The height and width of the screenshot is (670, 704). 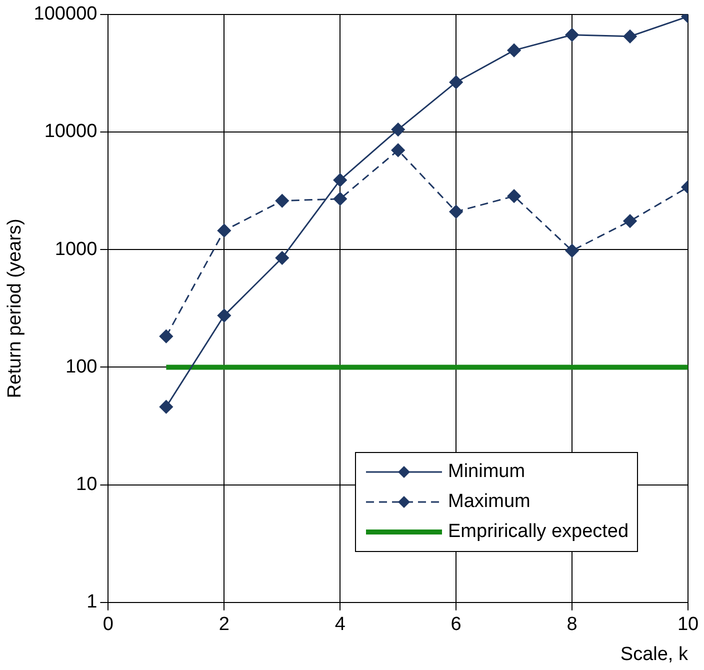 I want to click on x-tick-label: 0, so click(x=108, y=625).